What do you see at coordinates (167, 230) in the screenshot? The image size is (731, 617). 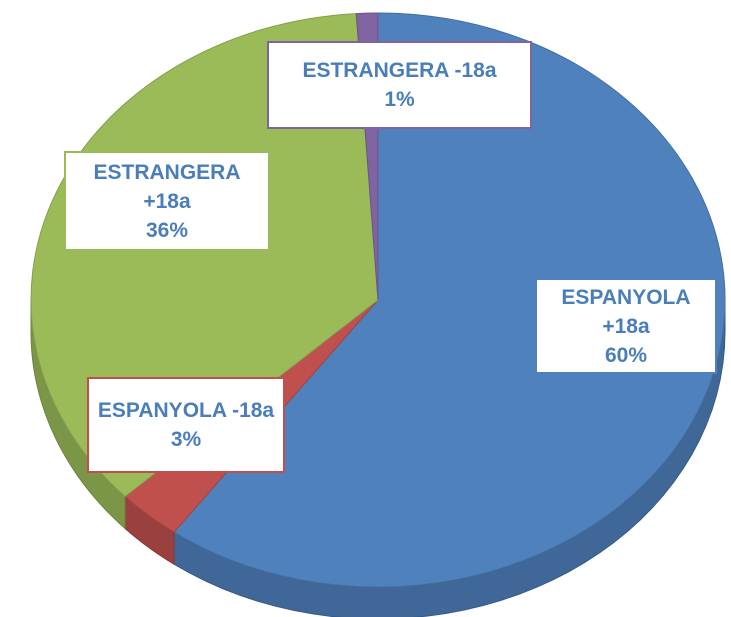 I see `label-value: 36%` at bounding box center [167, 230].